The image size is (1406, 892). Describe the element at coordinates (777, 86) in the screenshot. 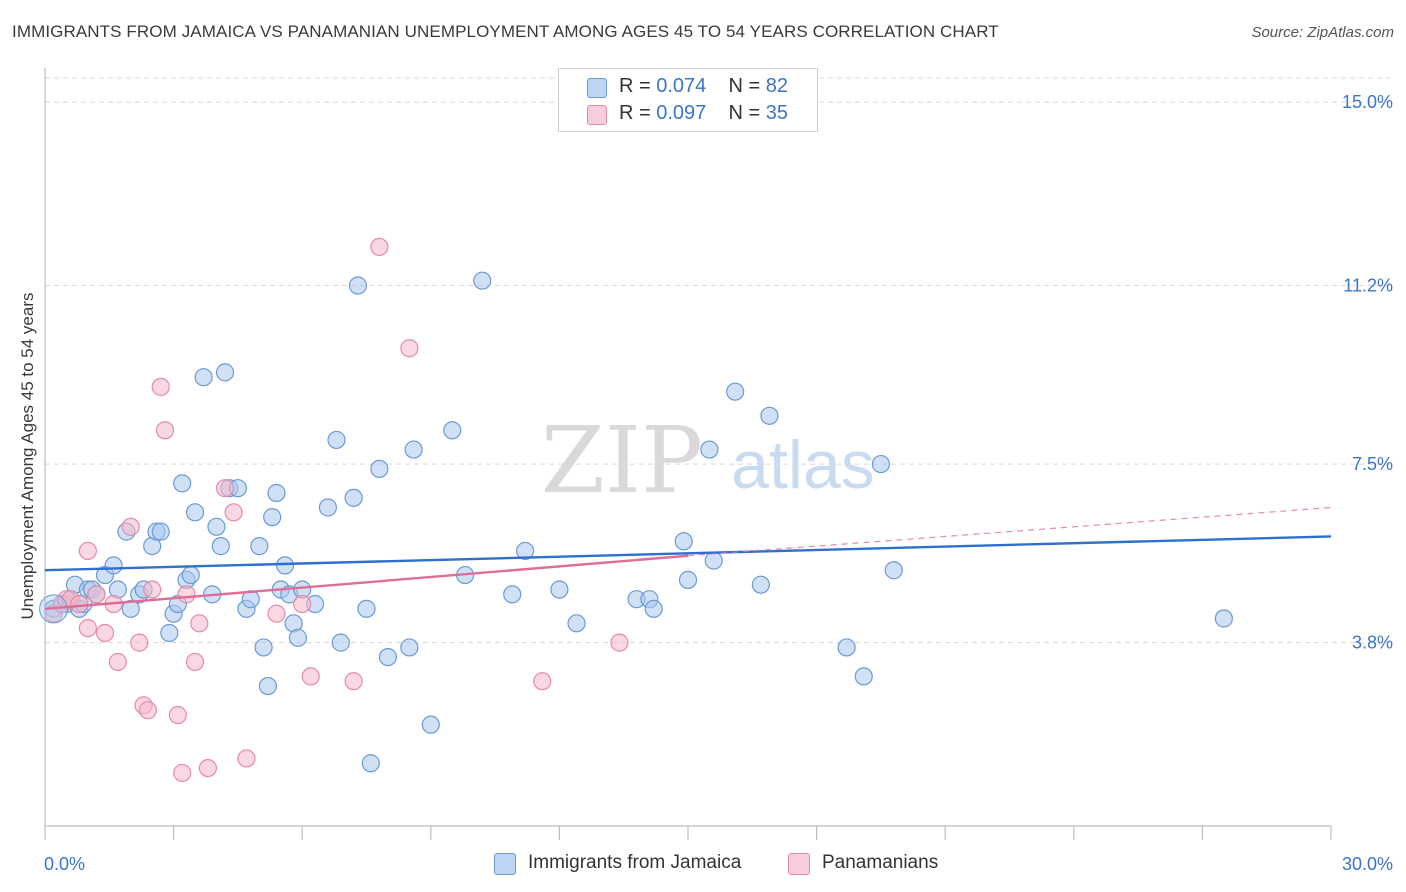

I see `legend-n-value: 82` at that location.